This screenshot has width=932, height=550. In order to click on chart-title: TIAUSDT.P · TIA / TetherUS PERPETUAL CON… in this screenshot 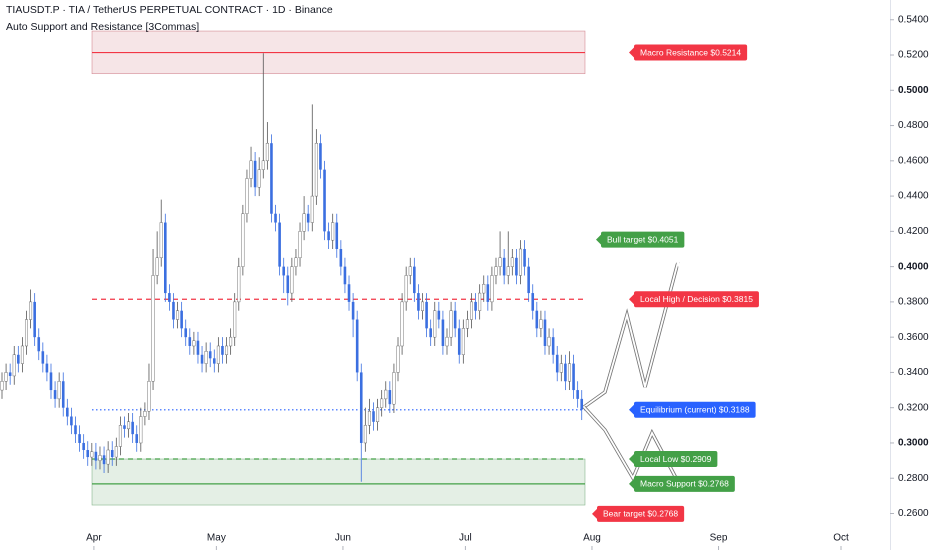, I will do `click(169, 10)`.